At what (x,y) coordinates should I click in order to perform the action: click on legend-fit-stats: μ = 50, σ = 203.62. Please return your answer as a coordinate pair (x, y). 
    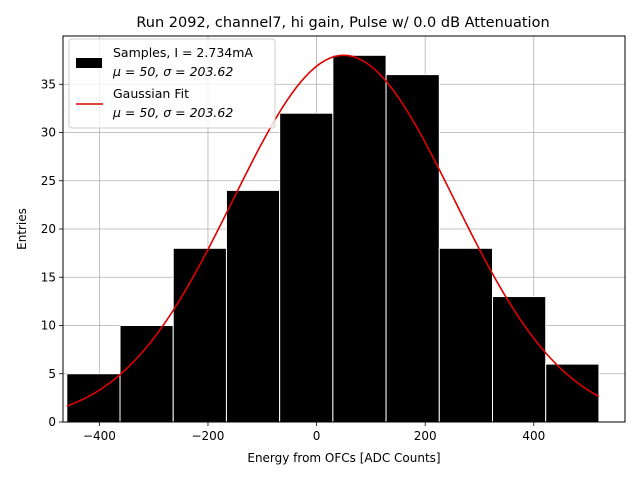
    Looking at the image, I should click on (172, 112).